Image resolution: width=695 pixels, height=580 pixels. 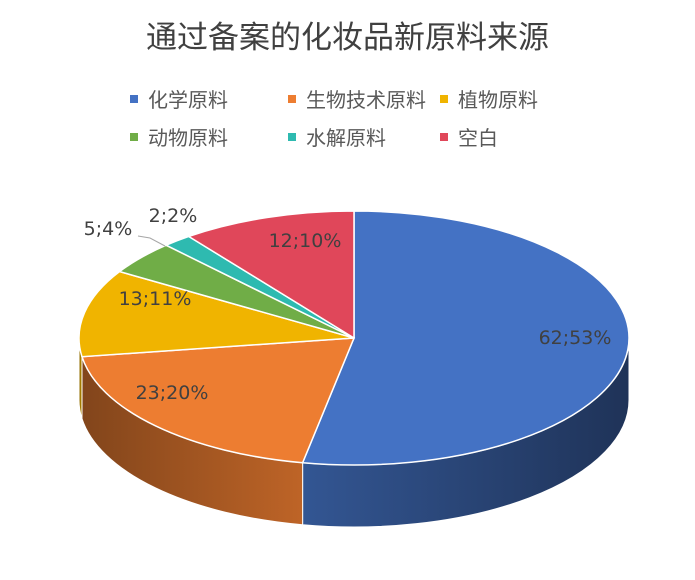 I want to click on legend-label: 水解原料, so click(x=346, y=138).